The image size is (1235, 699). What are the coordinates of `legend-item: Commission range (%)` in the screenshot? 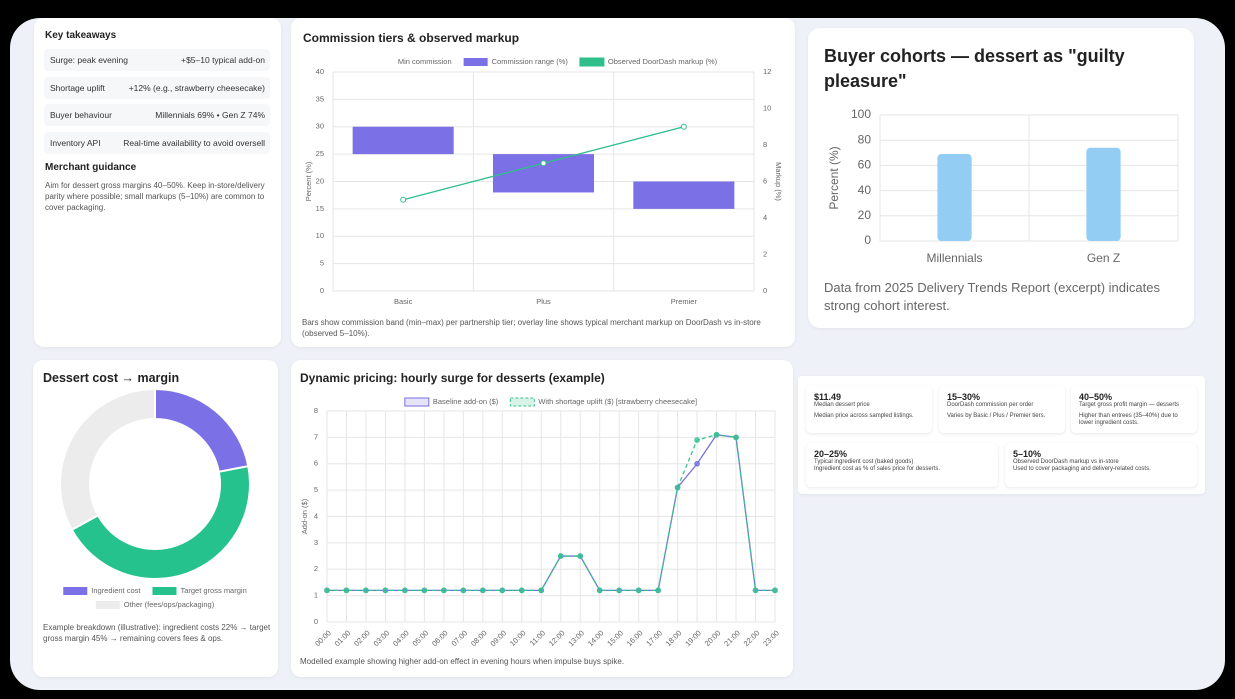 It's located at (516, 61).